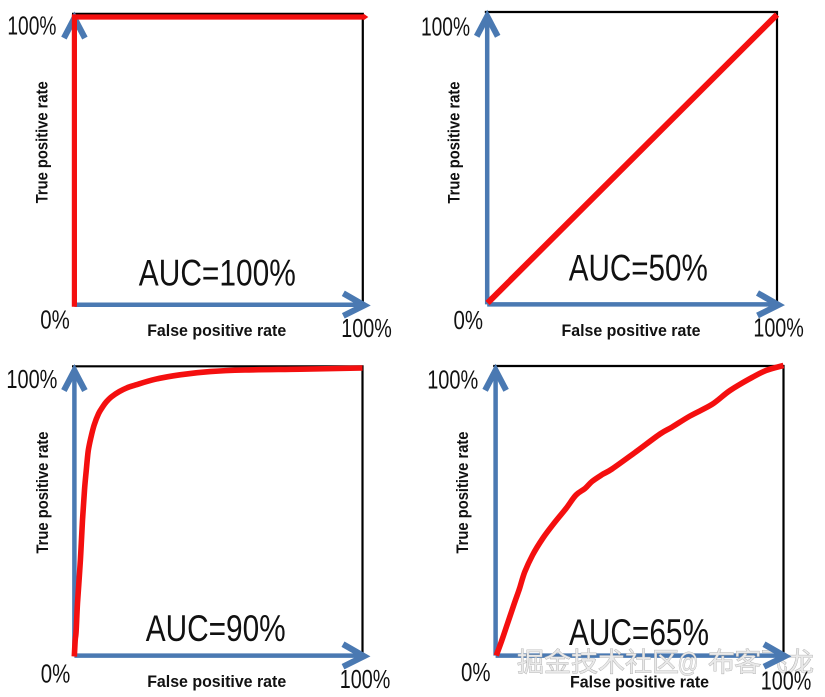 The height and width of the screenshot is (697, 825). What do you see at coordinates (638, 268) in the screenshot?
I see `svg-text: AUC=50%` at bounding box center [638, 268].